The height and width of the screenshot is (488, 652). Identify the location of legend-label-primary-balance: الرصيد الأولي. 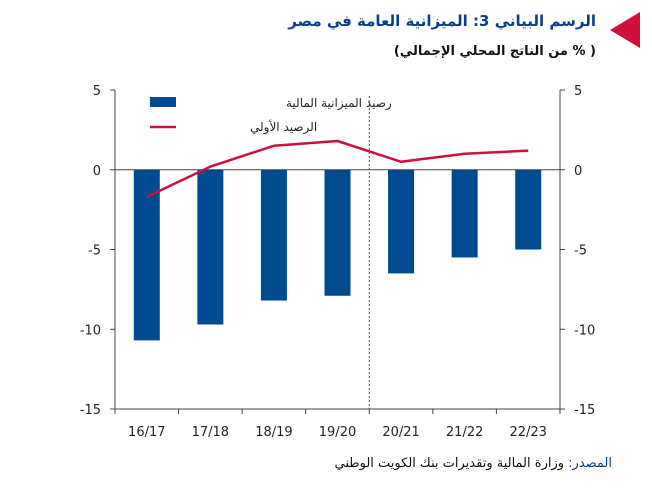
(283, 127).